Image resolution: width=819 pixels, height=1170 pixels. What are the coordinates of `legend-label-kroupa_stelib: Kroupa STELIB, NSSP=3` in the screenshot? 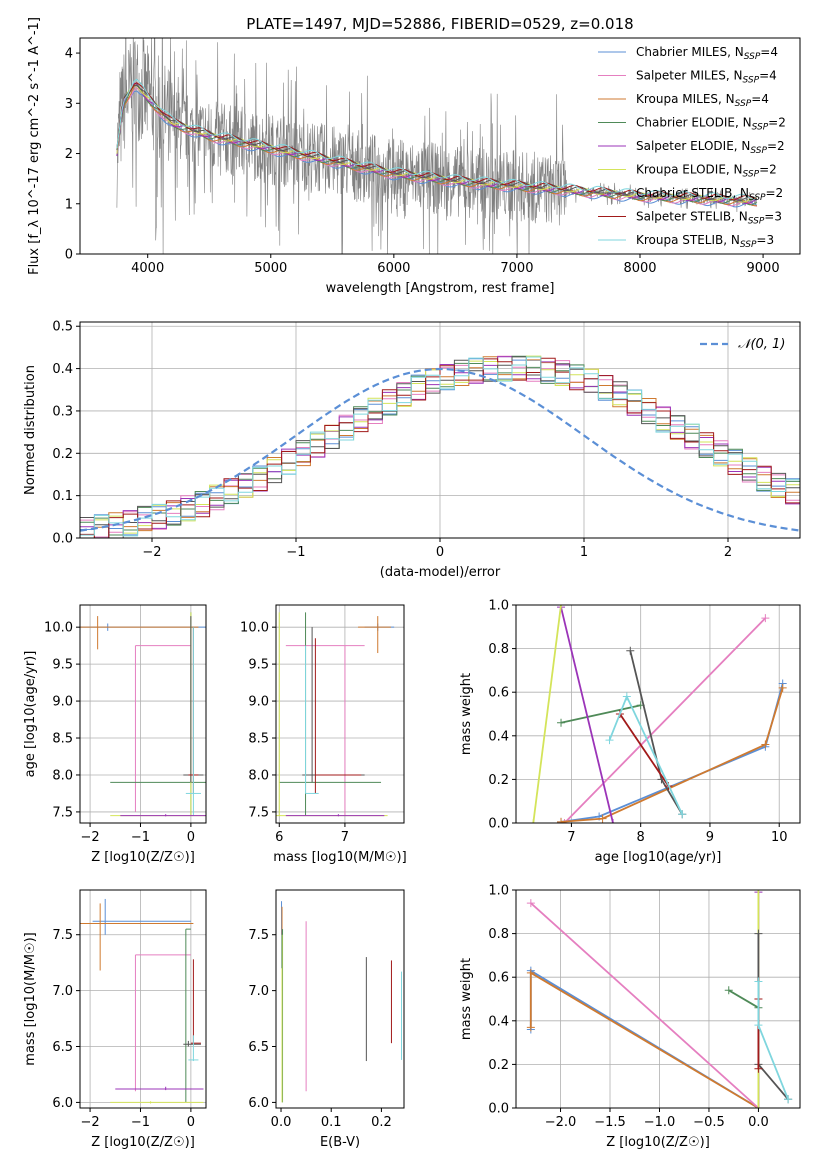 It's located at (705, 241).